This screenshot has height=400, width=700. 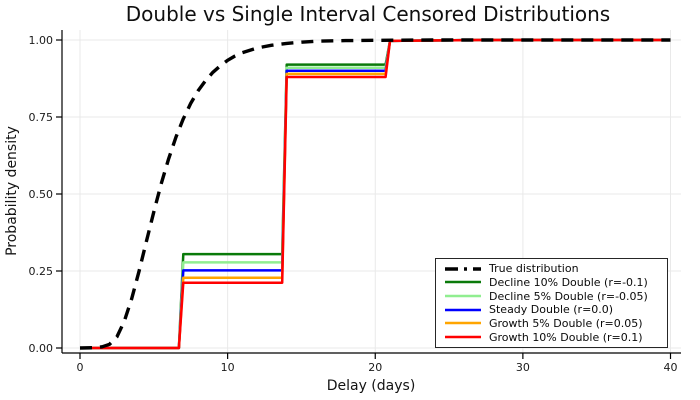 I want to click on legend-item: True distribution, so click(x=553, y=268).